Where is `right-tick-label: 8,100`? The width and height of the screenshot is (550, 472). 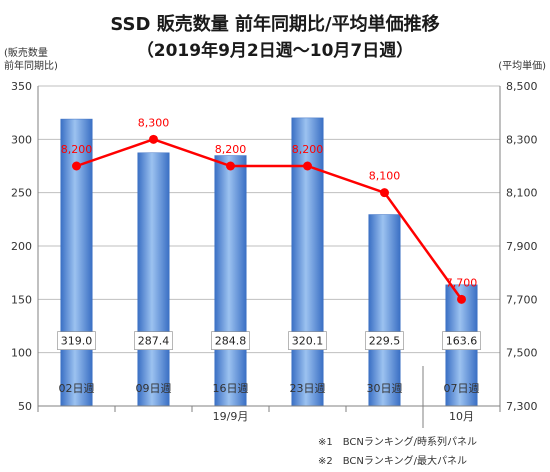
right-tick-label: 8,100 is located at coordinates (522, 193).